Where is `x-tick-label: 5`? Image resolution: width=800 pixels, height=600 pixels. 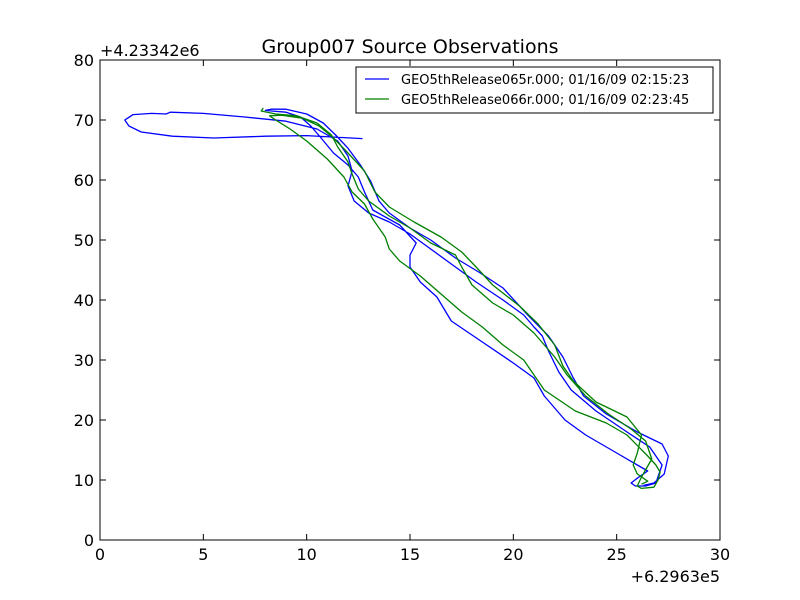
x-tick-label: 5 is located at coordinates (203, 554).